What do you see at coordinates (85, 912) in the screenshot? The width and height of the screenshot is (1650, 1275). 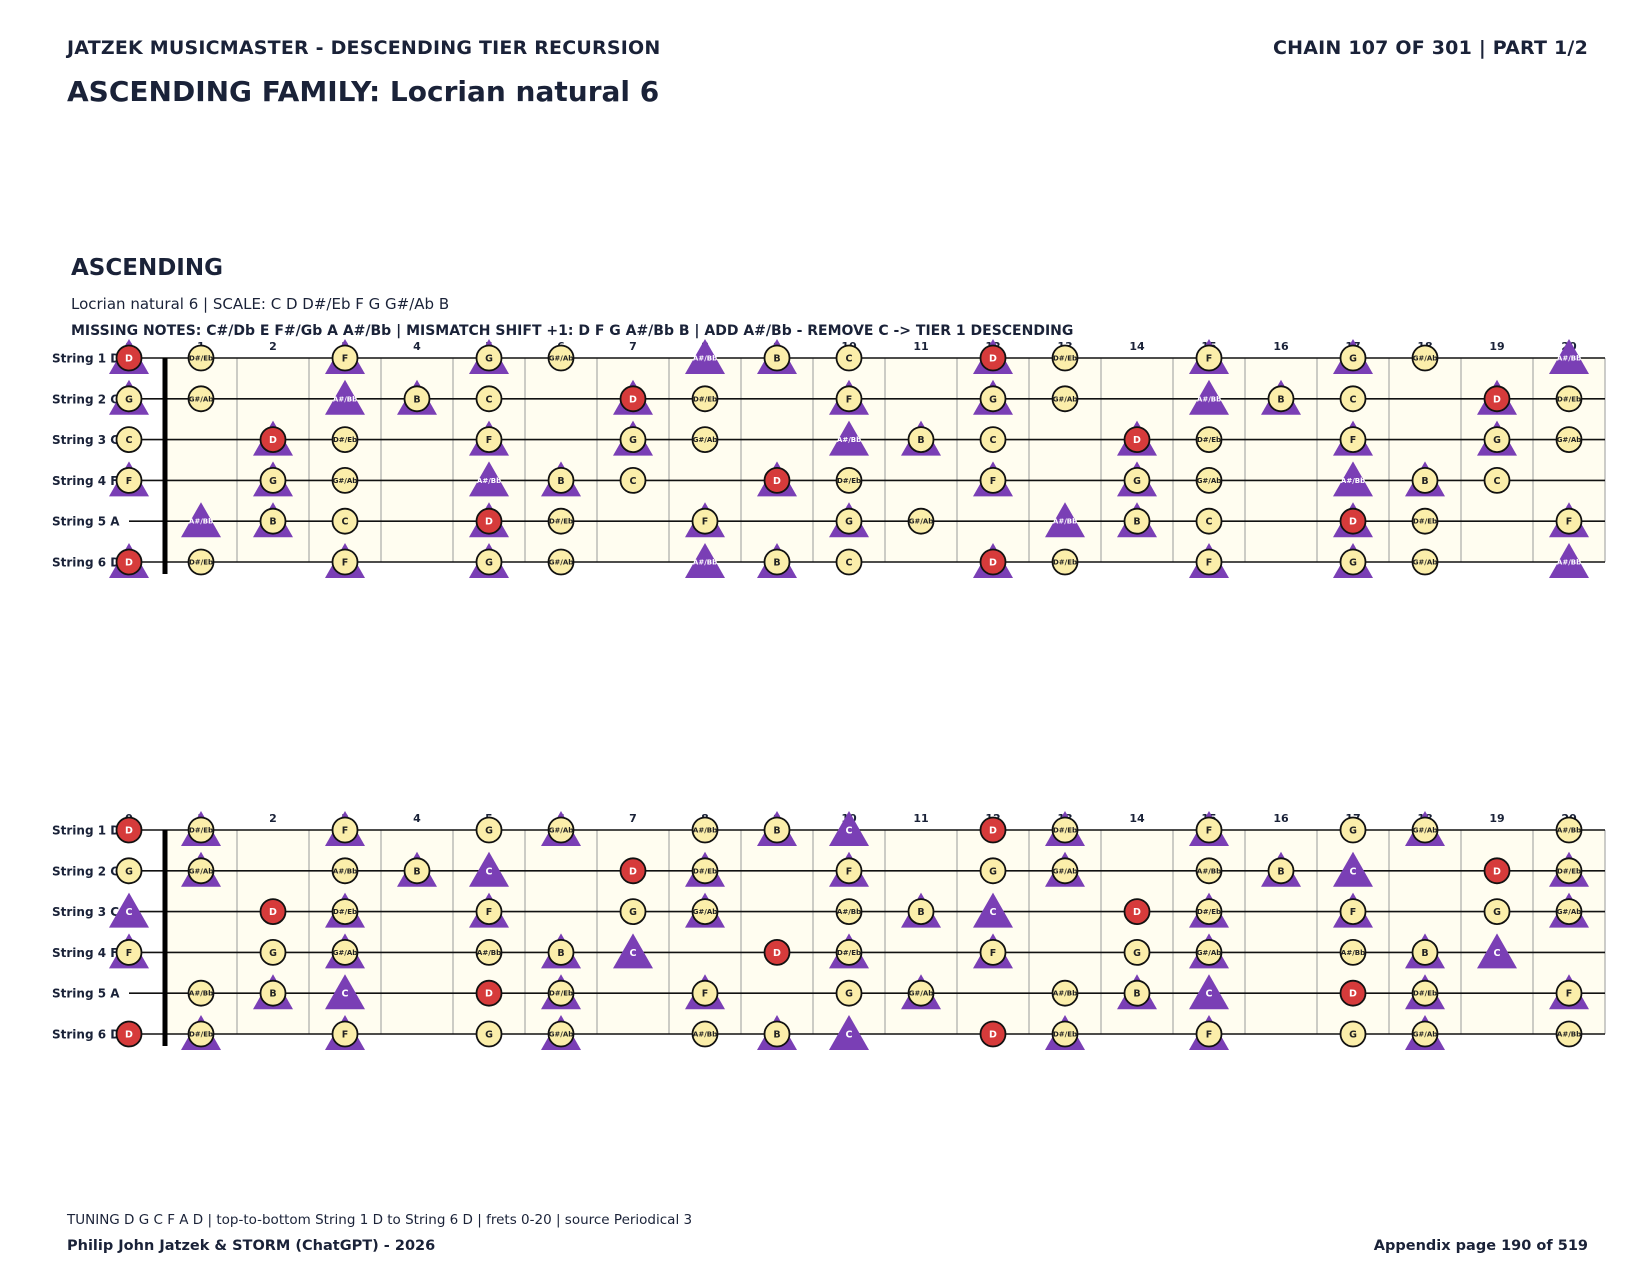 I see `string-label: String 3 C` at bounding box center [85, 912].